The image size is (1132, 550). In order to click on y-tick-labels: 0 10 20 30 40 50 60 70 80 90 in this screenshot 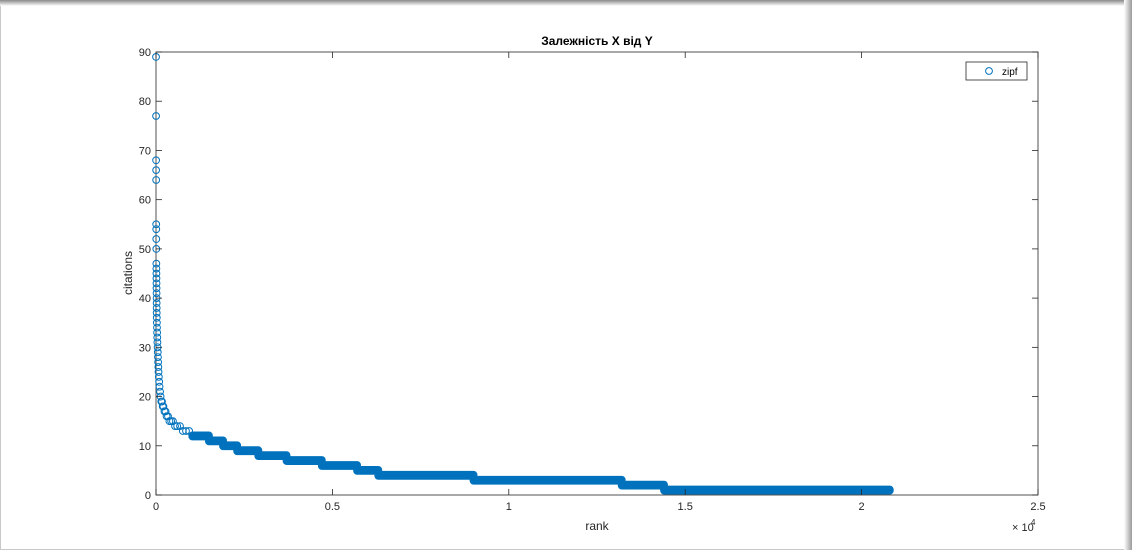, I will do `click(145, 274)`.